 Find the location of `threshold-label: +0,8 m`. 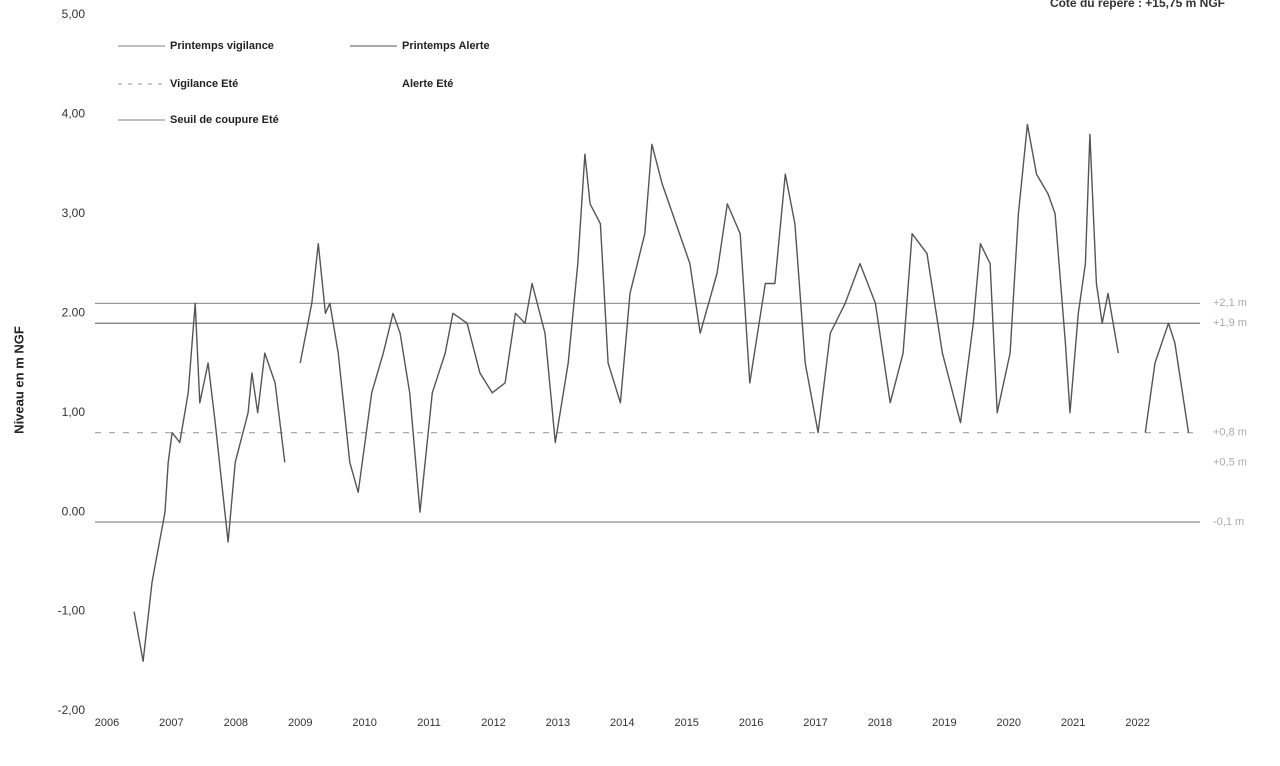

threshold-label: +0,8 m is located at coordinates (1230, 433).